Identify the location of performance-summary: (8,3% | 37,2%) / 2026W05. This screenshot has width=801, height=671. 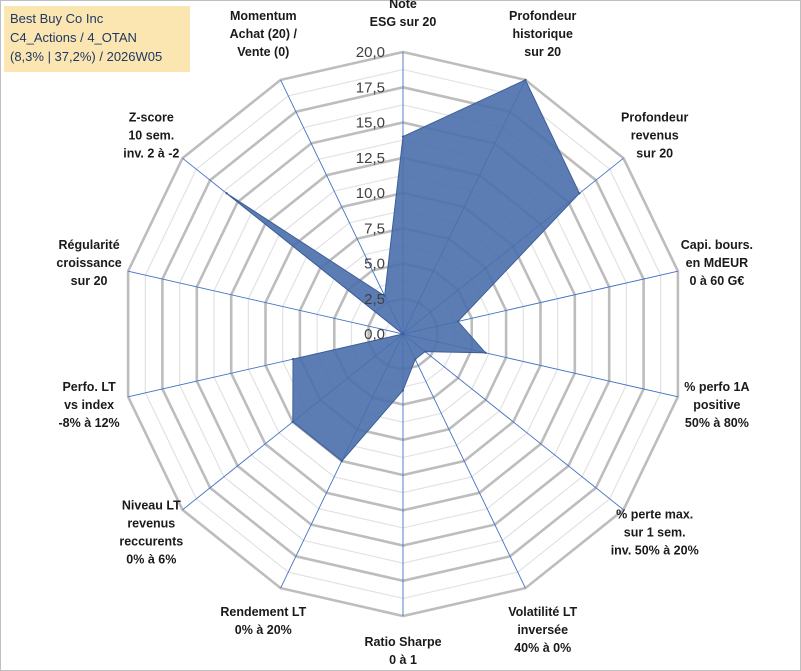
(86, 56).